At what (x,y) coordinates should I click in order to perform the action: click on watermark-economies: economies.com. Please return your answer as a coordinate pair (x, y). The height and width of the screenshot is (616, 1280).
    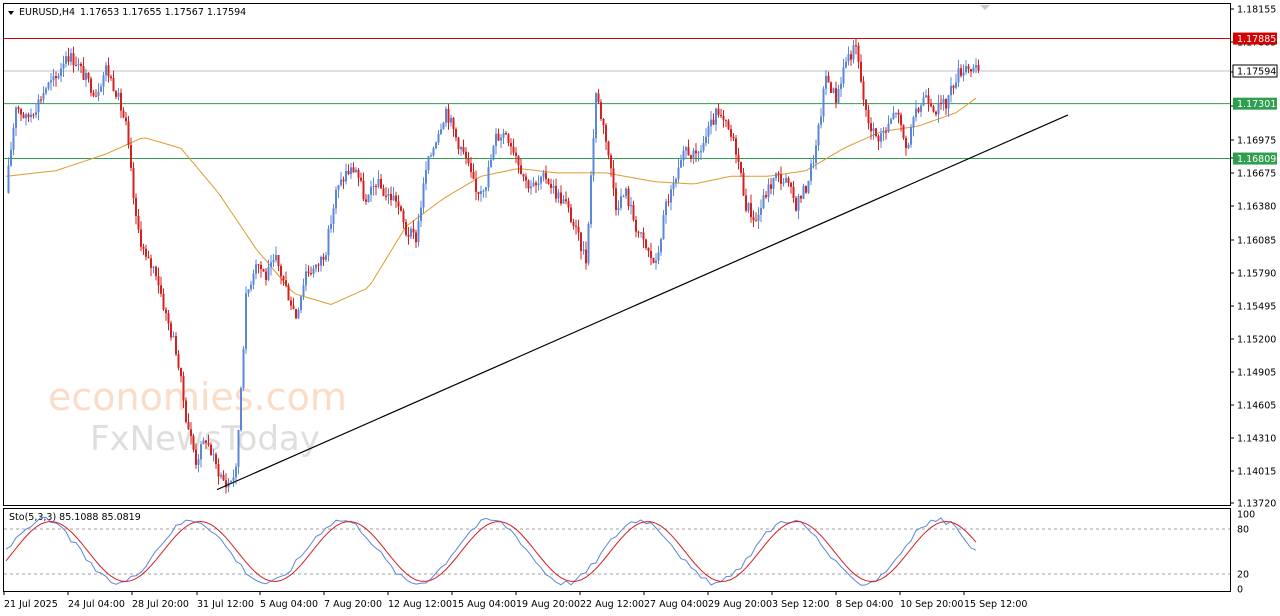
    Looking at the image, I should click on (197, 397).